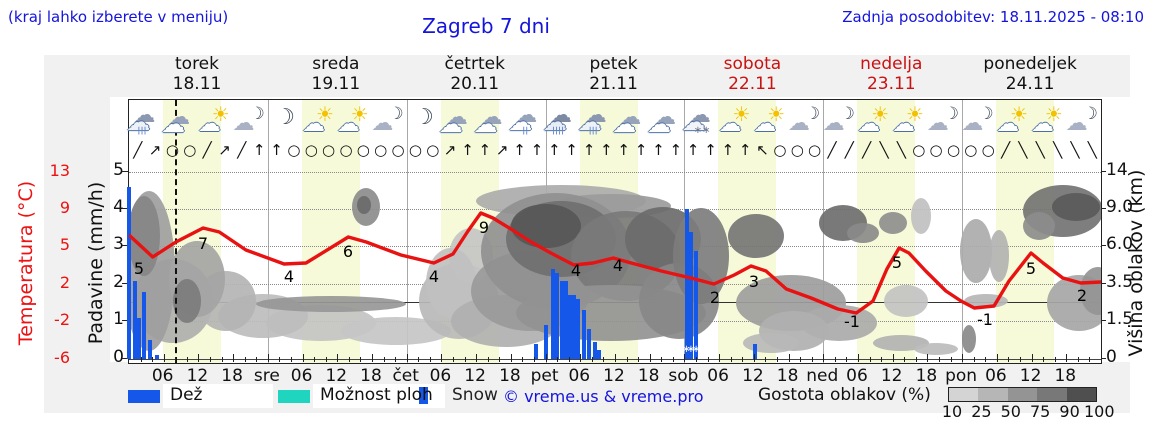  I want to click on moon-cloud-icon: ☽ ☁, so click(979, 121).